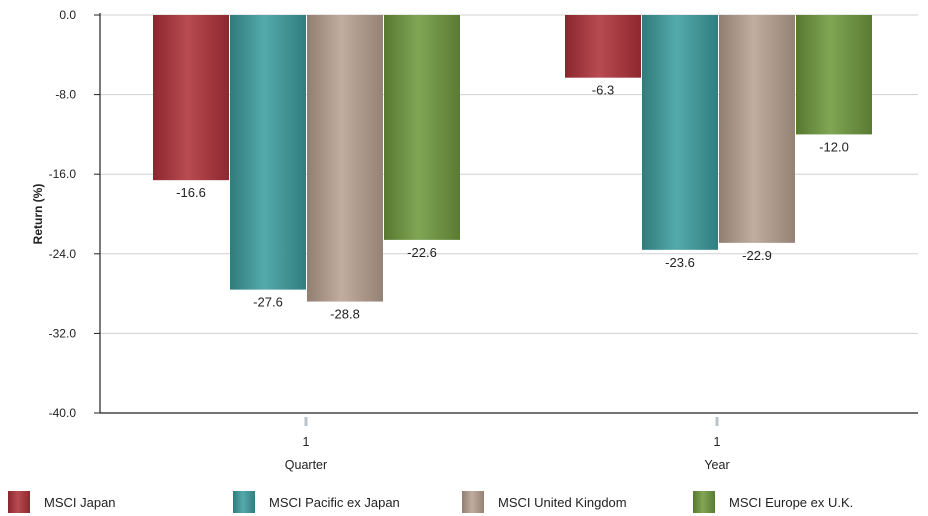  What do you see at coordinates (268, 302) in the screenshot?
I see `data-label: -27.6` at bounding box center [268, 302].